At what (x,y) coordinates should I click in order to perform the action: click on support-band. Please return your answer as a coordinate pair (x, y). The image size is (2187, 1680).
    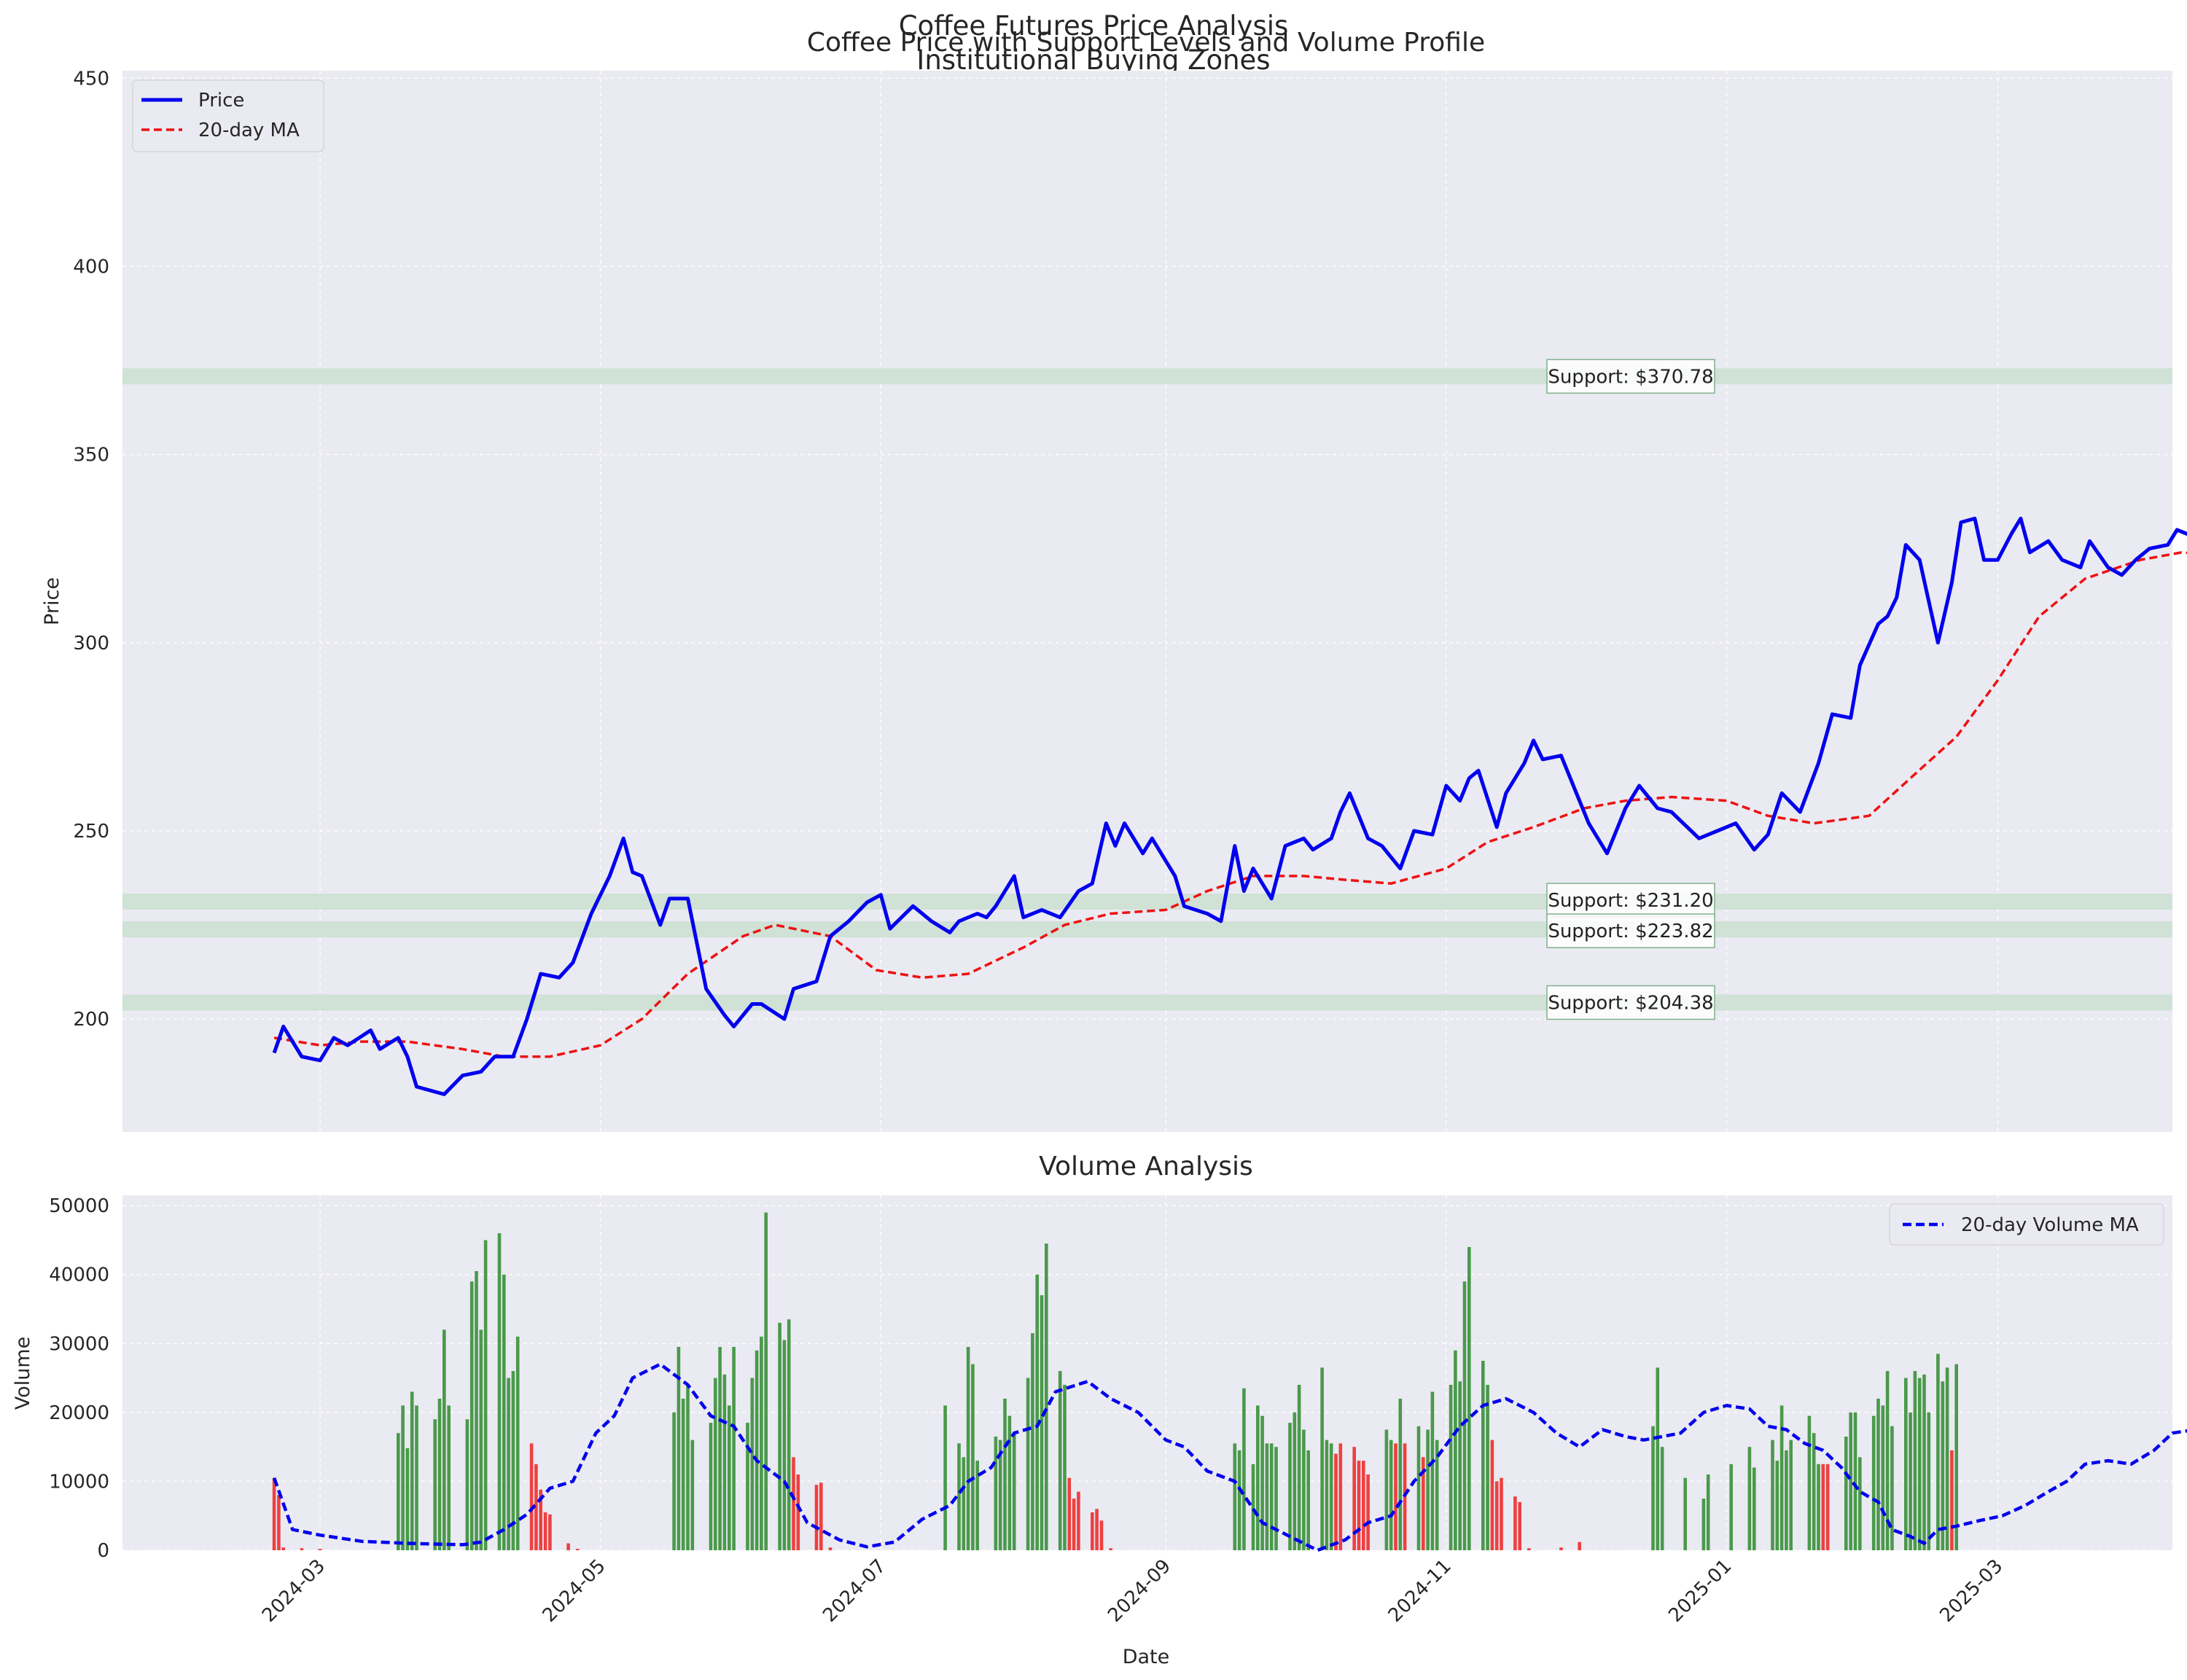
    Looking at the image, I should click on (1147, 1002).